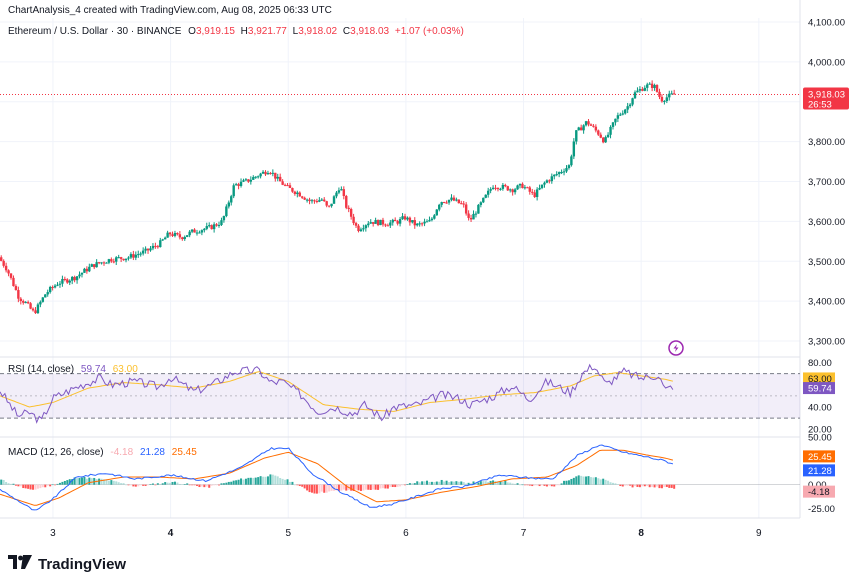  I want to click on lightning-icon, so click(676, 348).